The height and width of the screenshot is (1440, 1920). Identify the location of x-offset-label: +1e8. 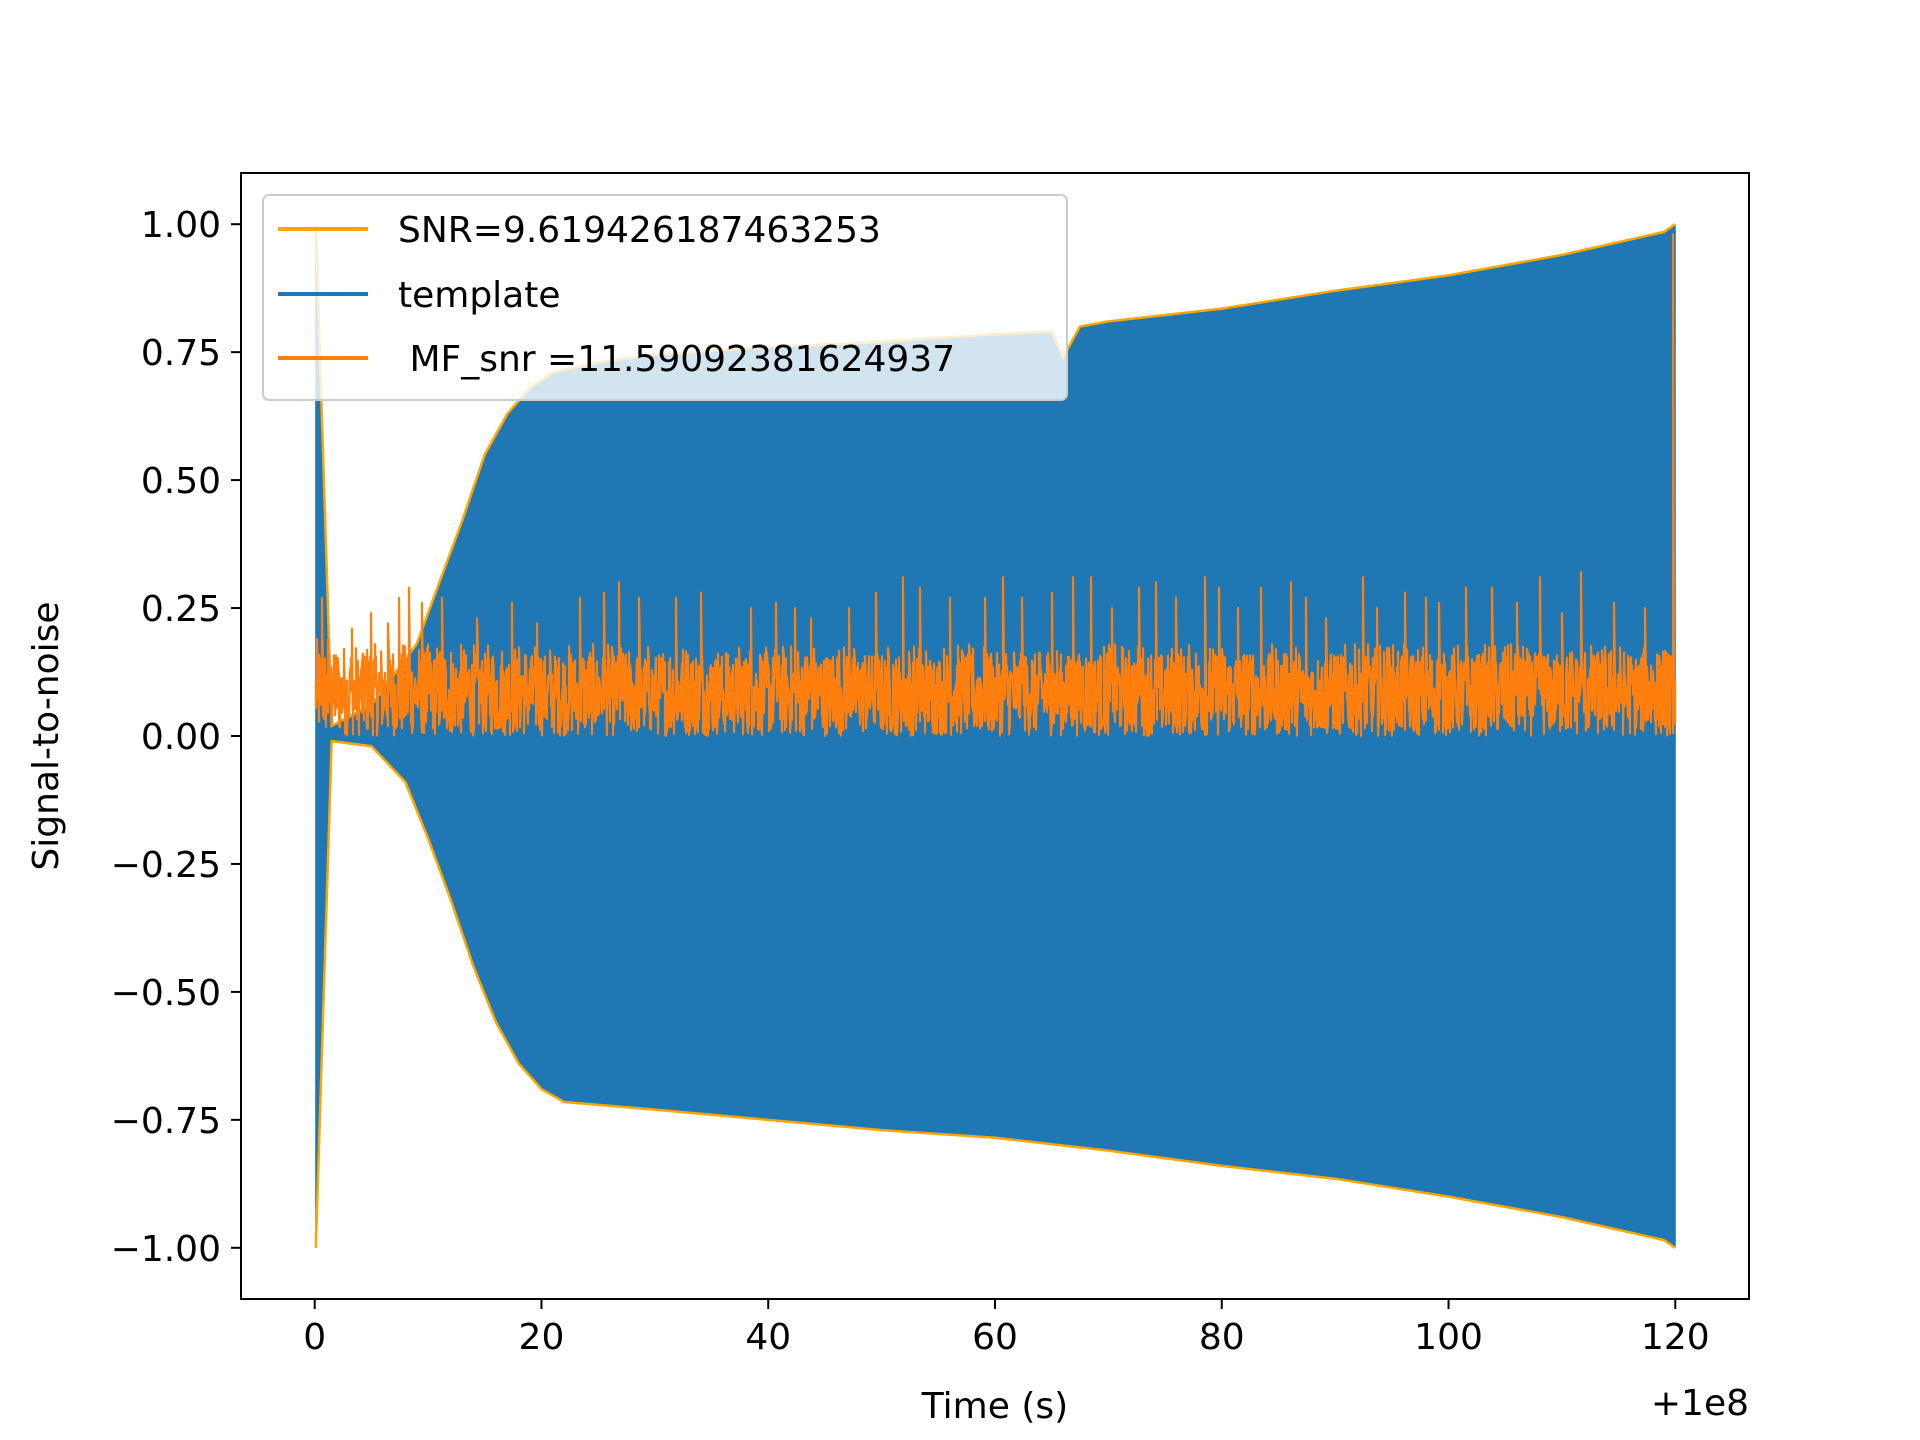
(1700, 1403).